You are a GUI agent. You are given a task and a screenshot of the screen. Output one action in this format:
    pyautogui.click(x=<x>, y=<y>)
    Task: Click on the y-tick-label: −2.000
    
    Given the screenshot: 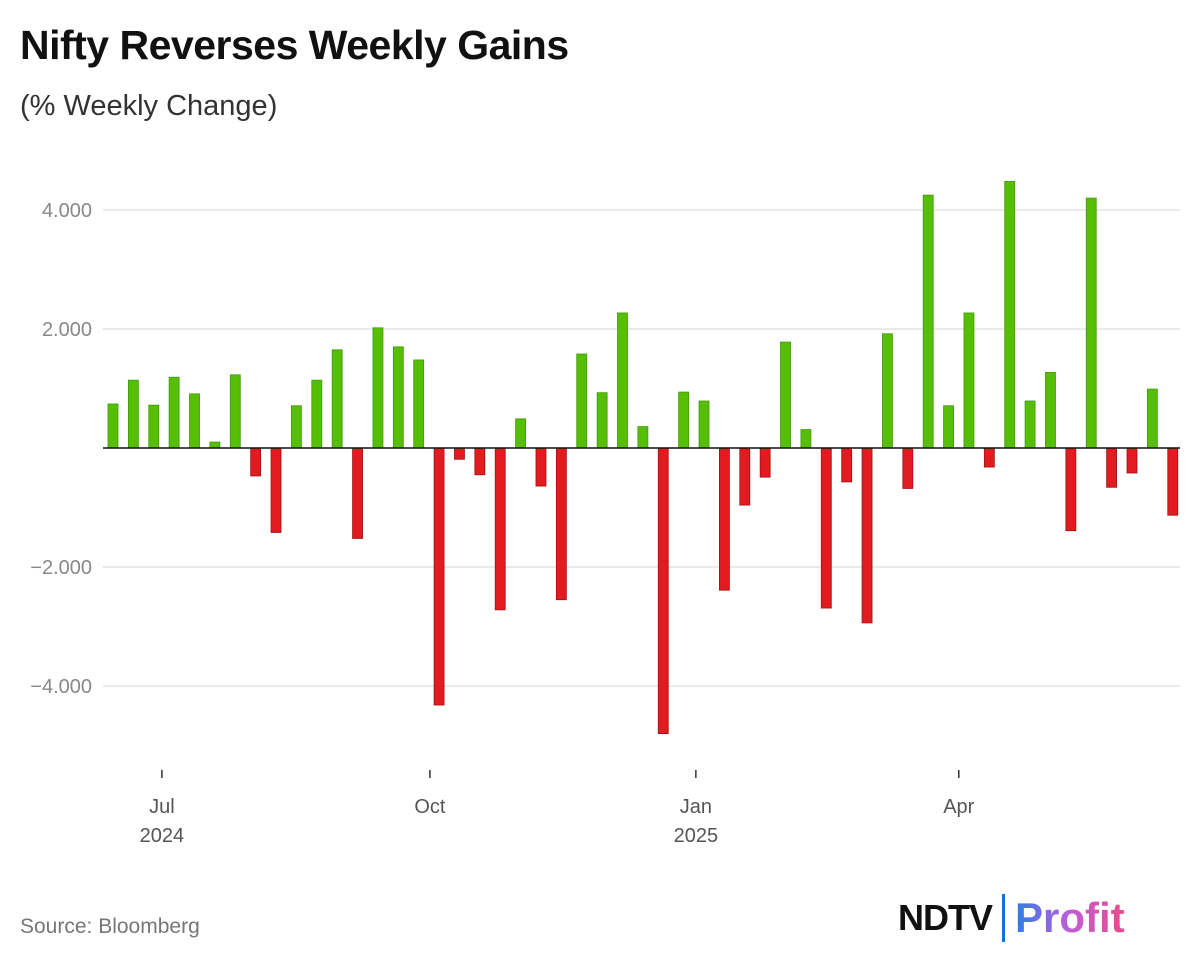 What is the action you would take?
    pyautogui.click(x=61, y=568)
    